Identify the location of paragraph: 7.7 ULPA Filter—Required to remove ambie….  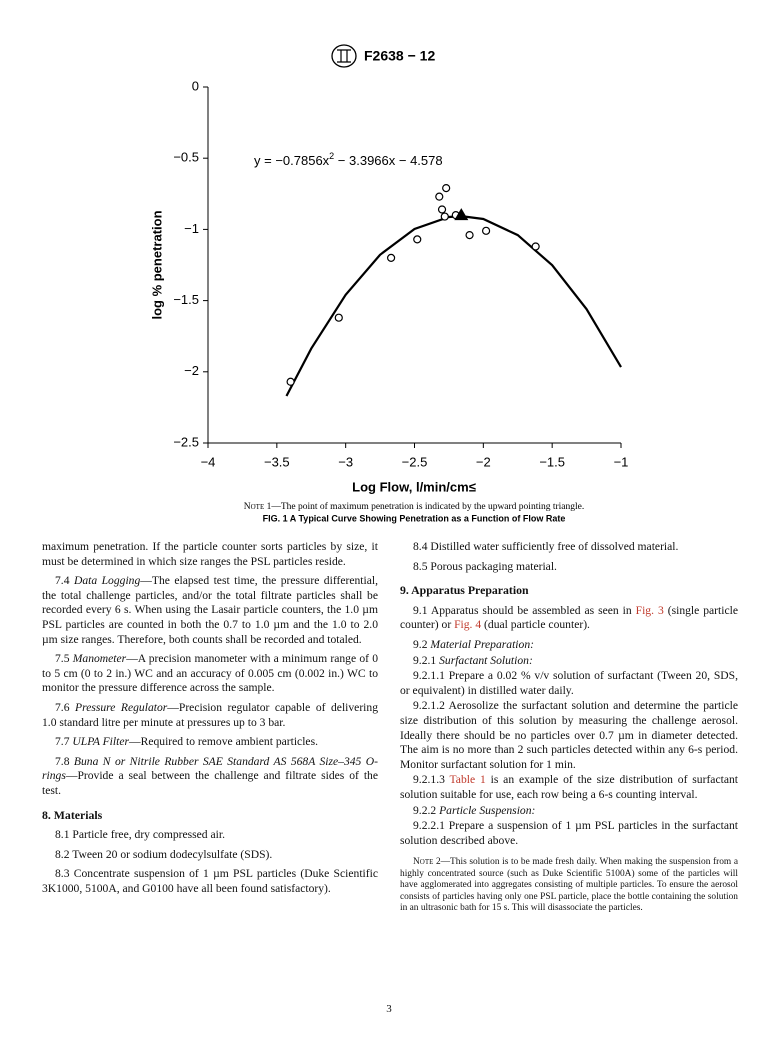
(210, 742).